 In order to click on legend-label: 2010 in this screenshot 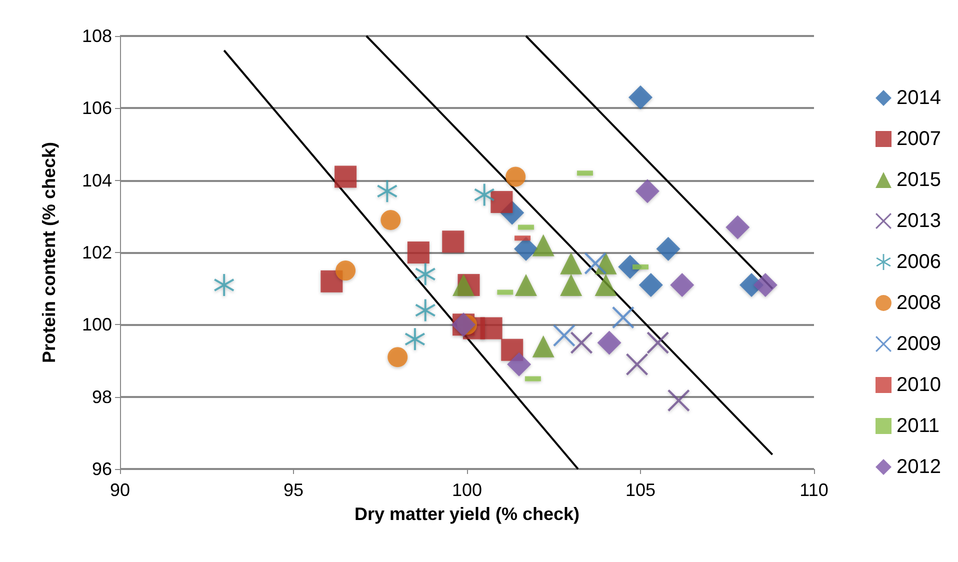, I will do `click(919, 385)`.